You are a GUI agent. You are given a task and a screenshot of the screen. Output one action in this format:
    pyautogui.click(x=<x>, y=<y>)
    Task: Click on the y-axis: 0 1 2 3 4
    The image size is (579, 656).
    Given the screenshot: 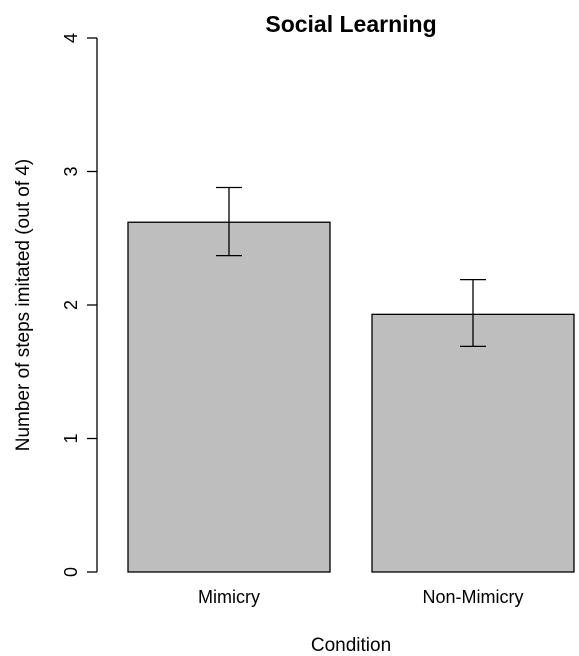 What is the action you would take?
    pyautogui.click(x=79, y=305)
    